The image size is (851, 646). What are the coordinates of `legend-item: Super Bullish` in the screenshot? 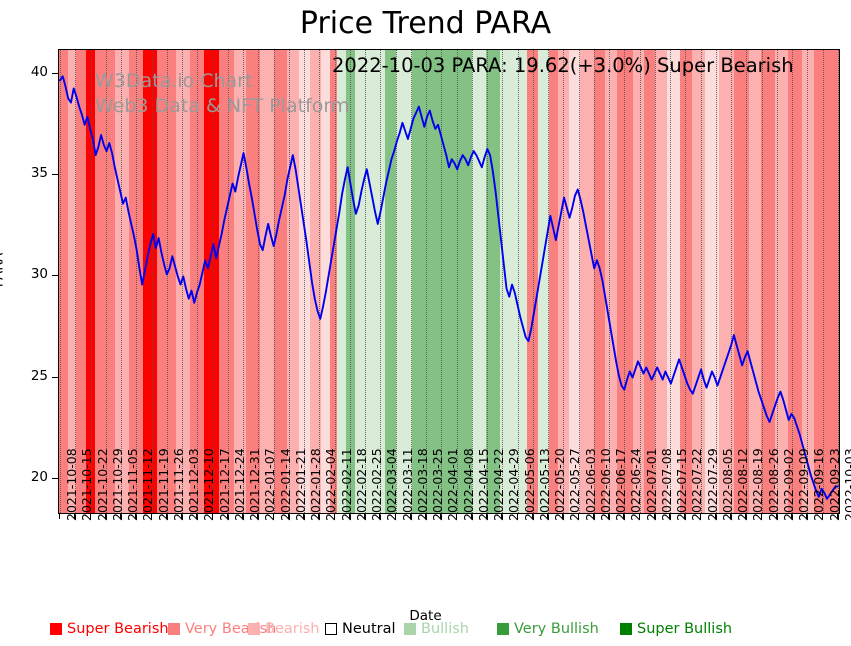 It's located at (676, 629).